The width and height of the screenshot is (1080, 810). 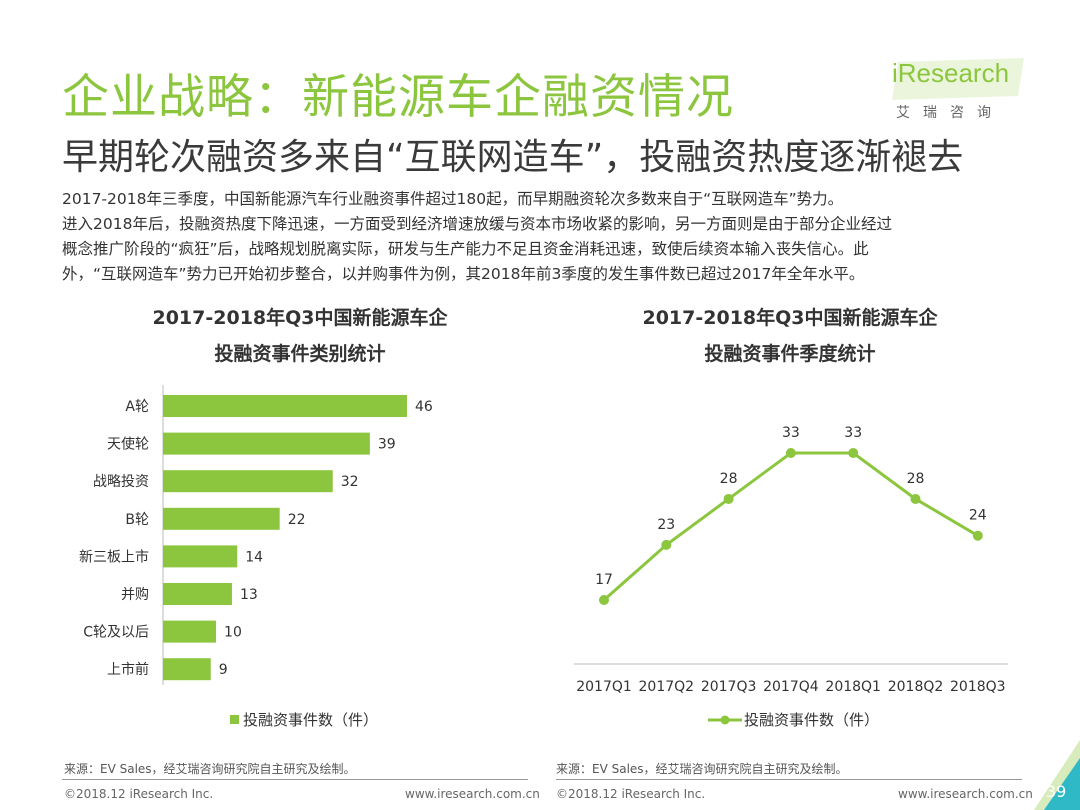 I want to click on bar-chart-legend: 投融资事件数（件）, so click(x=304, y=719).